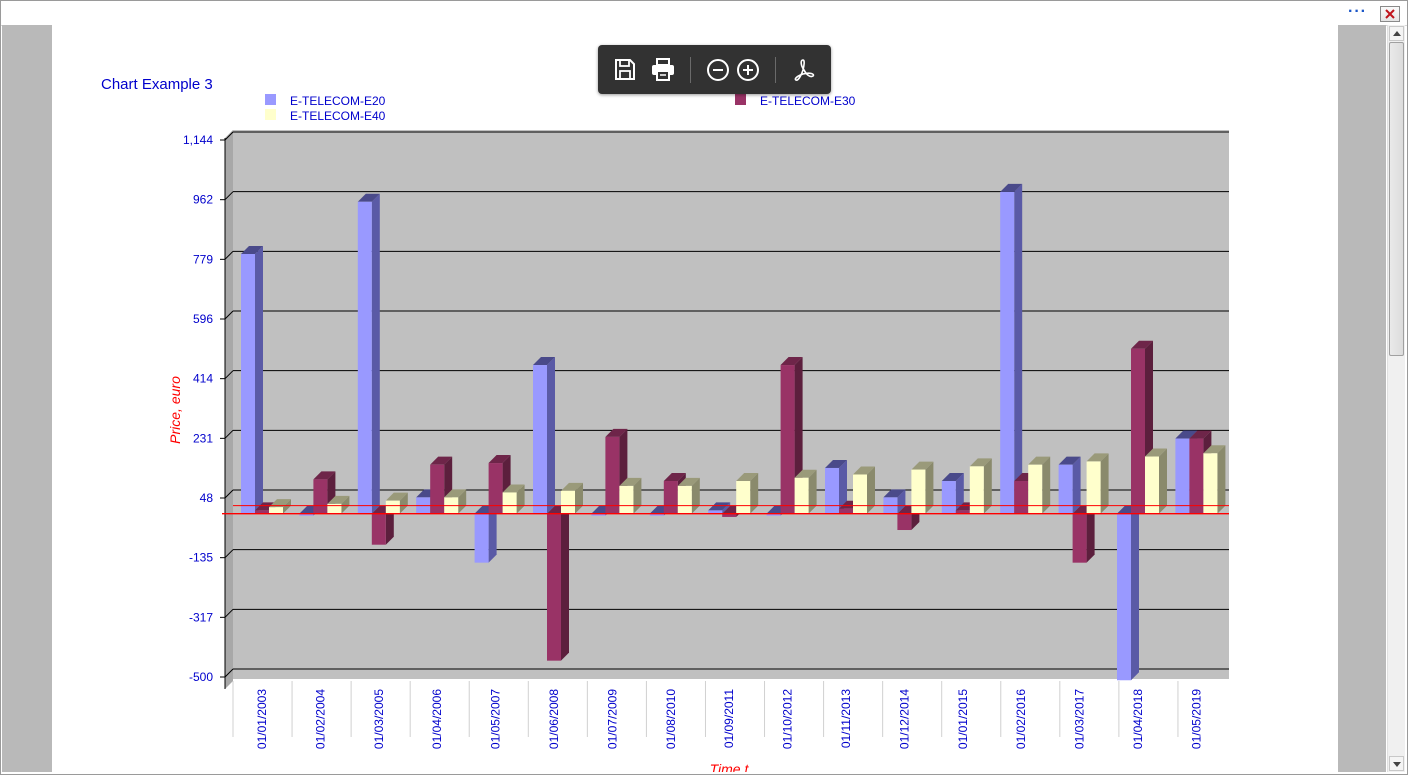 This screenshot has width=1408, height=775. I want to click on more-options-icon: ···, so click(1357, 11).